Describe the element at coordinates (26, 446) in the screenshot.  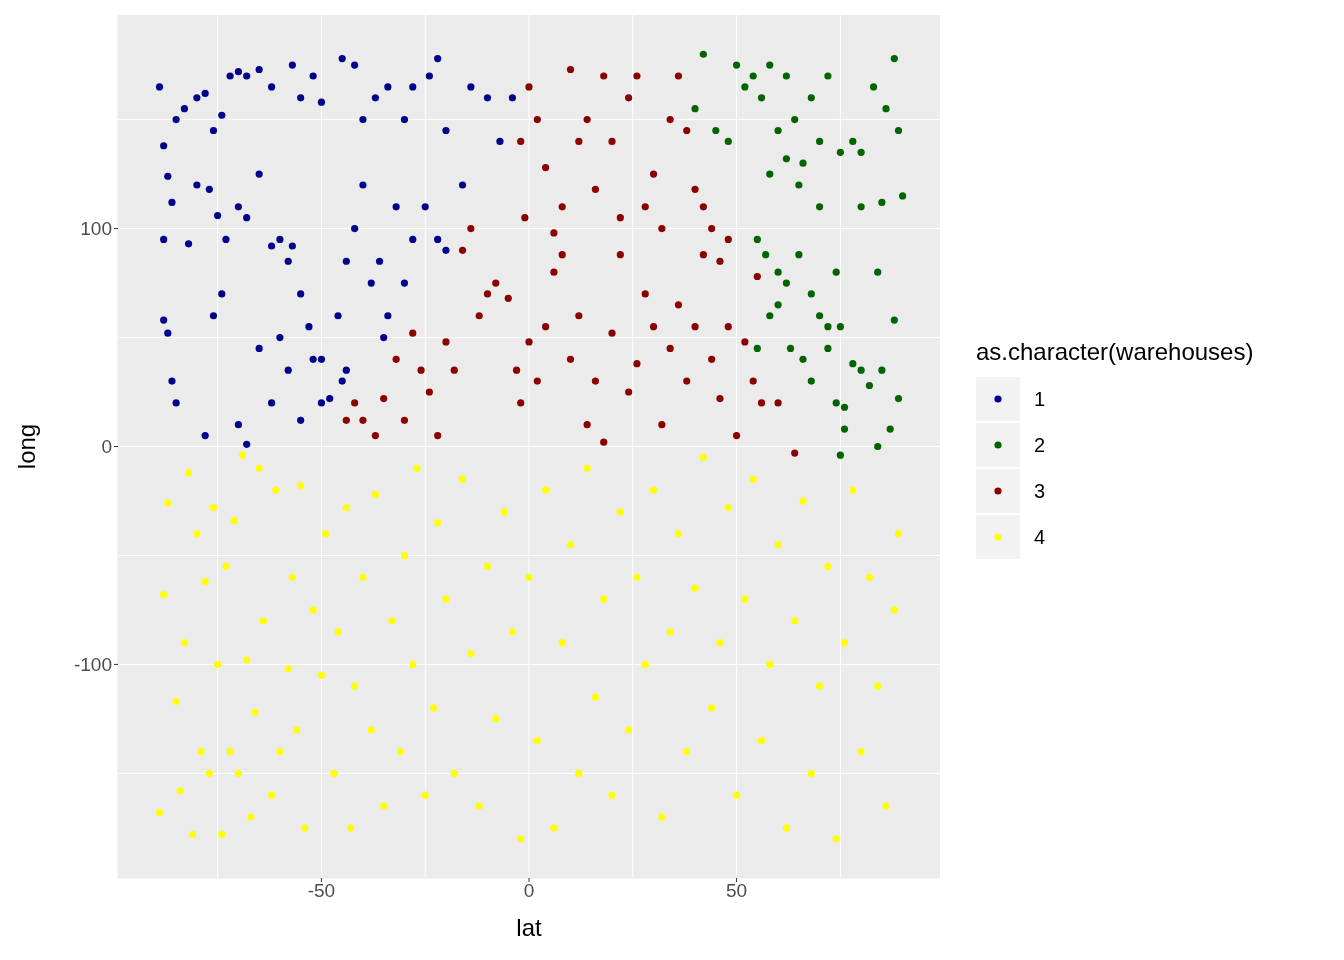
I see `y-axis-title: long` at that location.